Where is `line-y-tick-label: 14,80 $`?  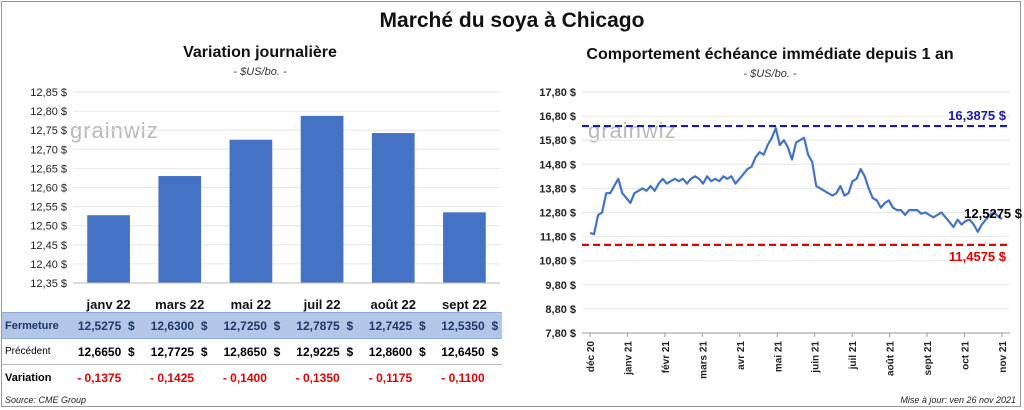 line-y-tick-label: 14,80 $ is located at coordinates (557, 165).